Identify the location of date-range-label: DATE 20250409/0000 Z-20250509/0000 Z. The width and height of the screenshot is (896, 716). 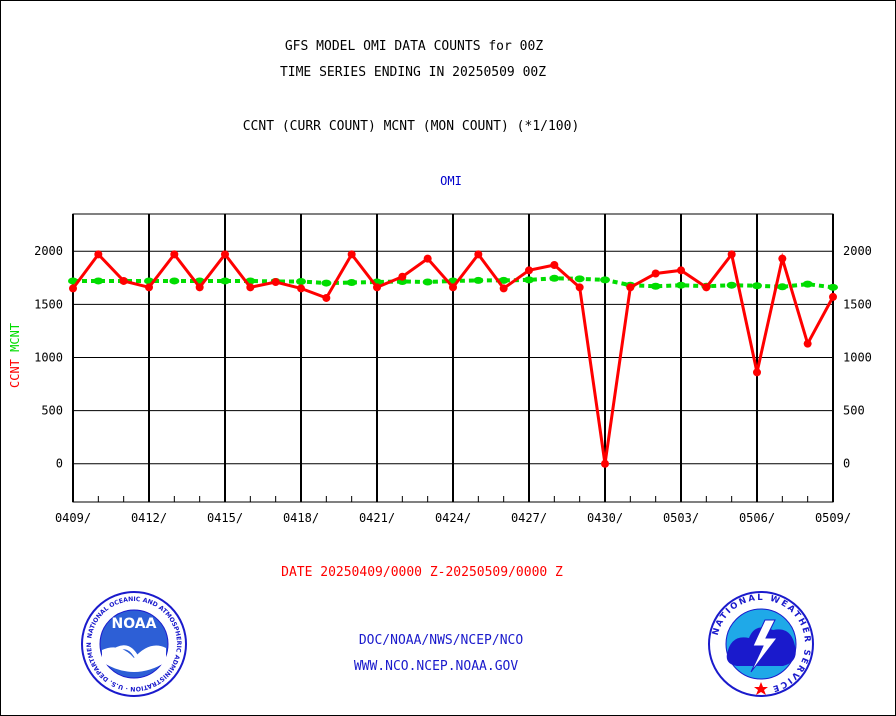
(422, 572).